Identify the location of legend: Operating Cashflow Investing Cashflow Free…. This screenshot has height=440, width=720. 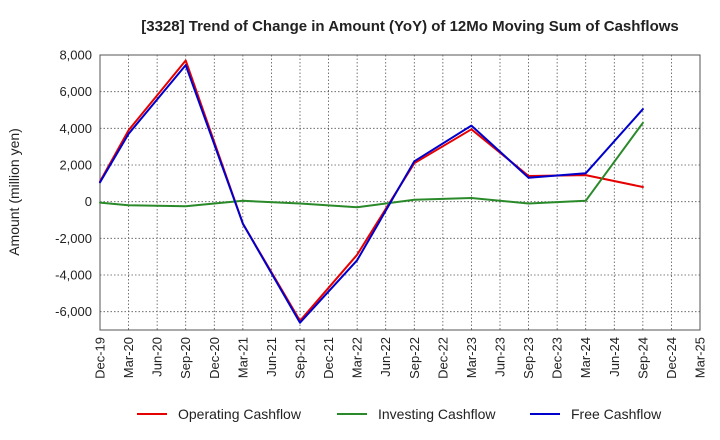
(399, 414).